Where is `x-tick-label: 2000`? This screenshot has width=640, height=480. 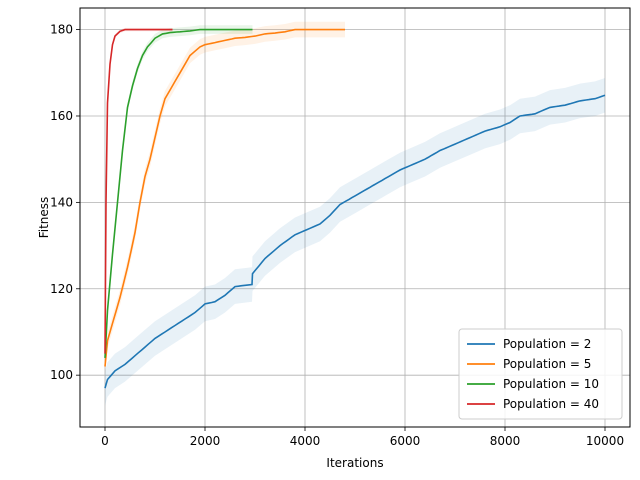 x-tick-label: 2000 is located at coordinates (205, 441).